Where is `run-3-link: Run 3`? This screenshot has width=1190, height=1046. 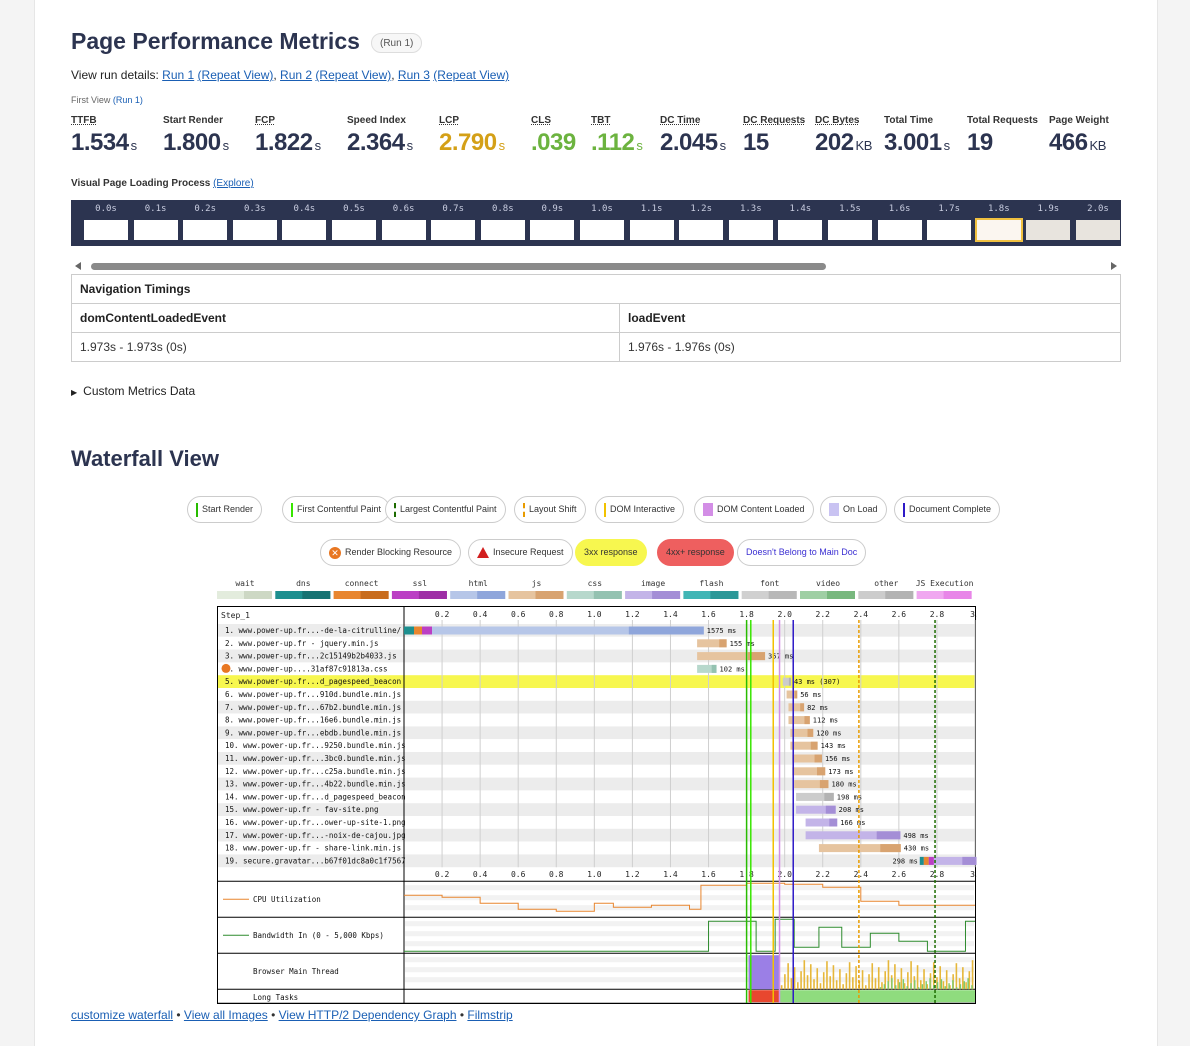
run-3-link: Run 3 is located at coordinates (413, 75).